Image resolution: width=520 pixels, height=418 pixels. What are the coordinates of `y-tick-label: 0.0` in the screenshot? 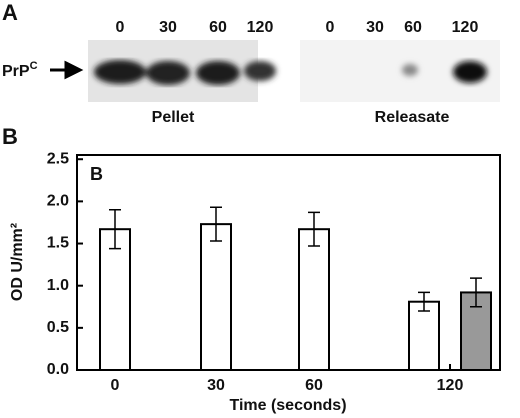 It's located at (58, 369).